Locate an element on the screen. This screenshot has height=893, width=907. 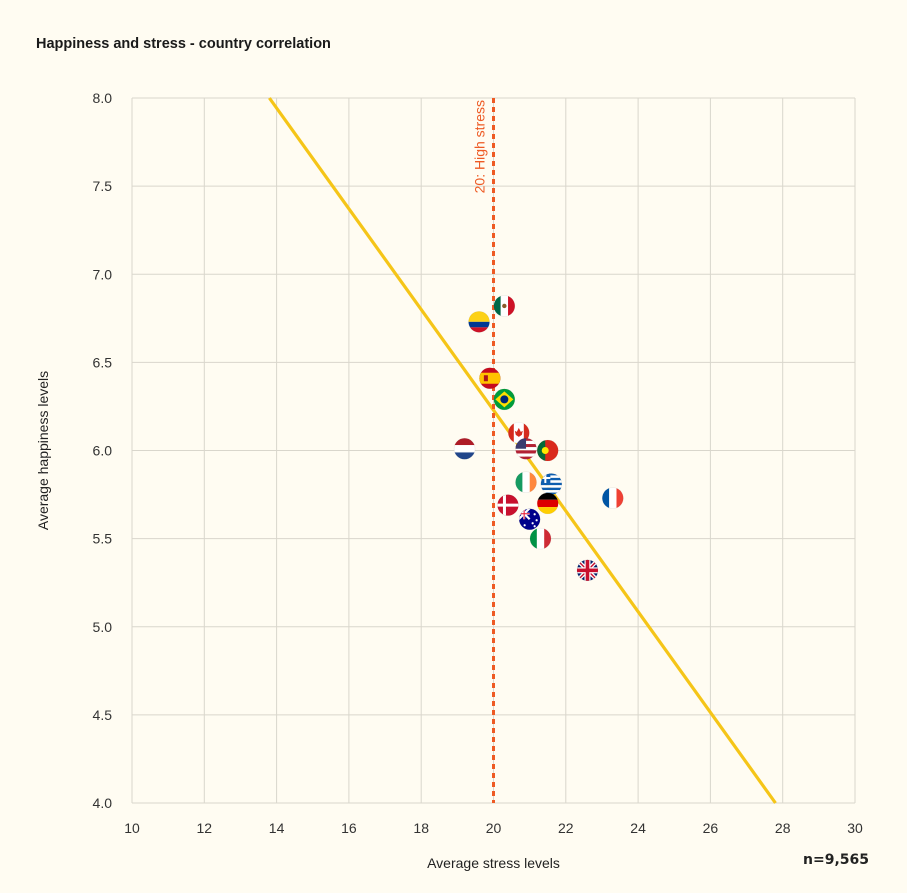
uk-flag is located at coordinates (587, 570).